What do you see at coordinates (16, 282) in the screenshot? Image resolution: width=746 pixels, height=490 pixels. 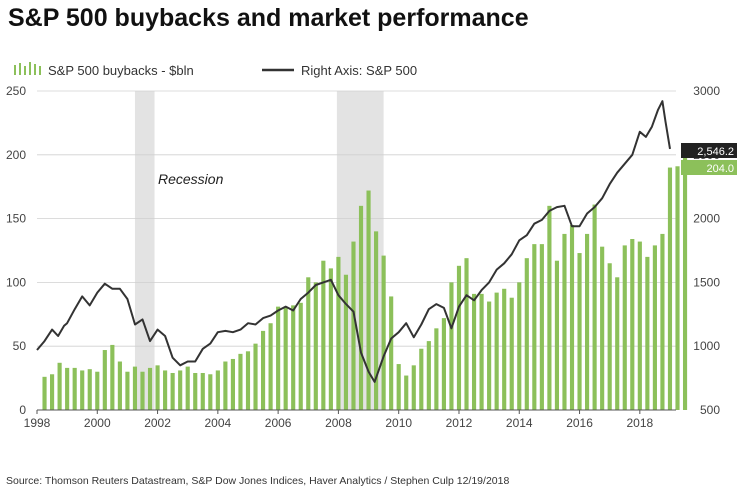 I see `left-axis-tick: 100` at bounding box center [16, 282].